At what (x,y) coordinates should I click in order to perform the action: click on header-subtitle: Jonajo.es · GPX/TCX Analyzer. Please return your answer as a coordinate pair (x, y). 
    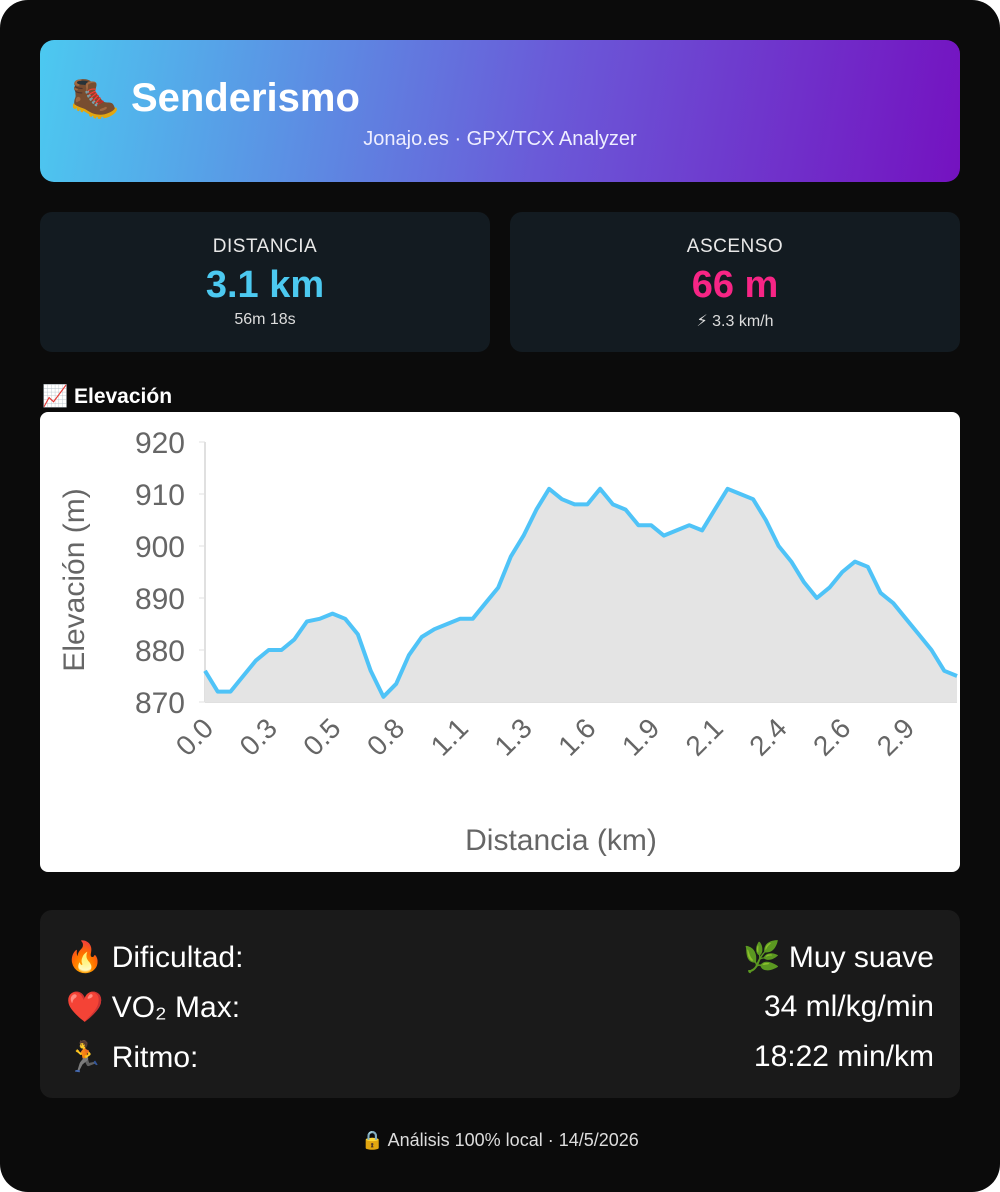
    Looking at the image, I should click on (500, 139).